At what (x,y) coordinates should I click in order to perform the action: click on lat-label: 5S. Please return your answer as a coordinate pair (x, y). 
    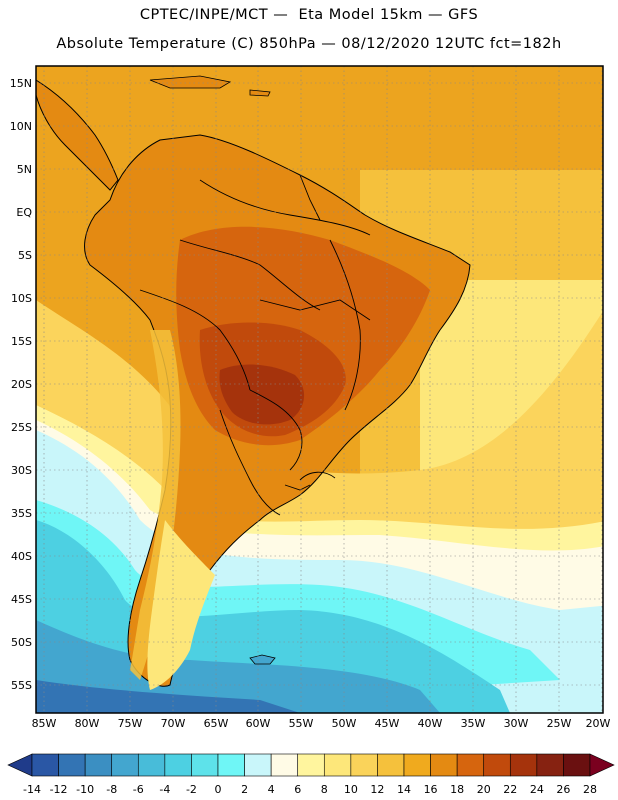
    Looking at the image, I should click on (25, 255).